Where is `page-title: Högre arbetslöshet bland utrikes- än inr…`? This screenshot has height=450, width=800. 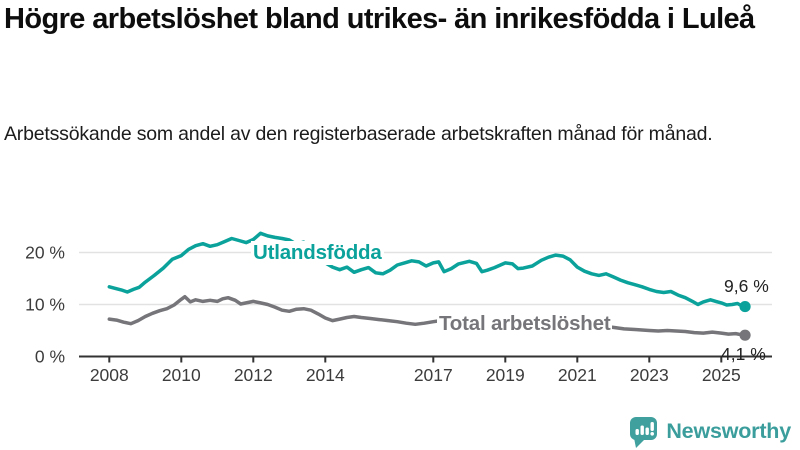
page-title: Högre arbetslöshet bland utrikes- än inr… is located at coordinates (379, 19).